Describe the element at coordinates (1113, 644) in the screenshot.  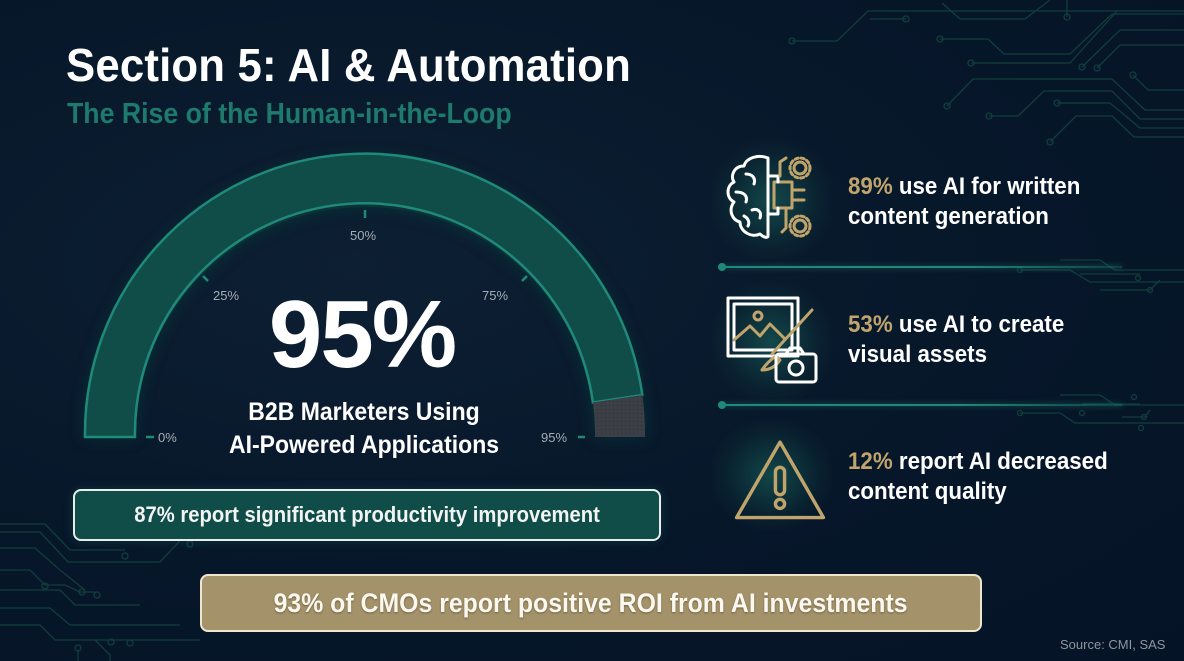
I see `source-note: Source: CMI, SAS` at that location.